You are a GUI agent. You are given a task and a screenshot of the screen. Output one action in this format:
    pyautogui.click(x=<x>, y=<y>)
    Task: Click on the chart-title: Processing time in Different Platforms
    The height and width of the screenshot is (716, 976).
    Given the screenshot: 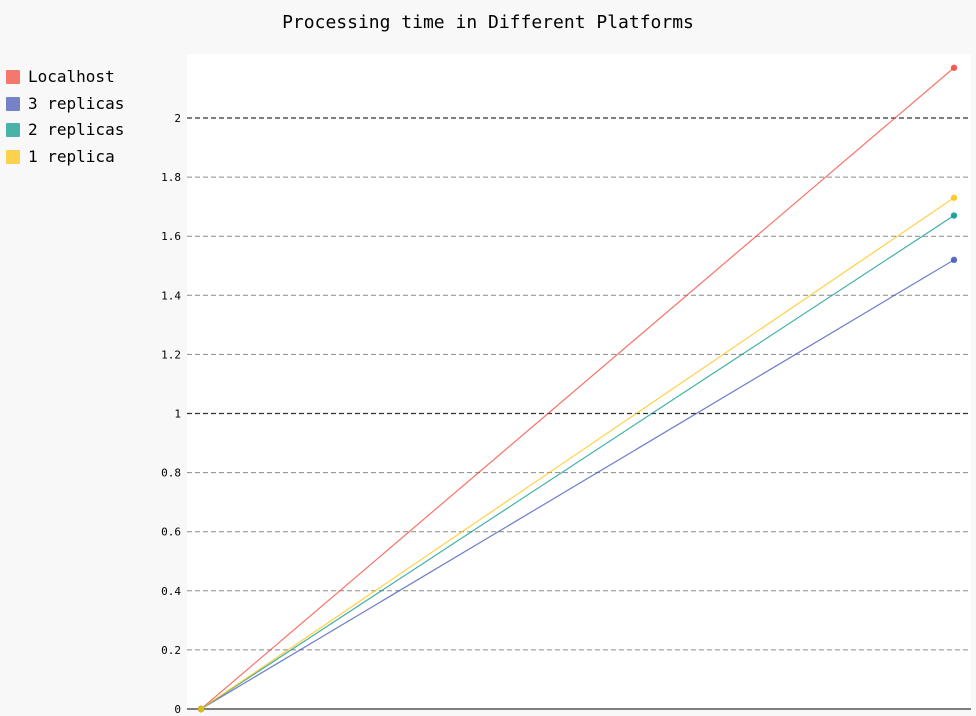 What is the action you would take?
    pyautogui.click(x=488, y=22)
    